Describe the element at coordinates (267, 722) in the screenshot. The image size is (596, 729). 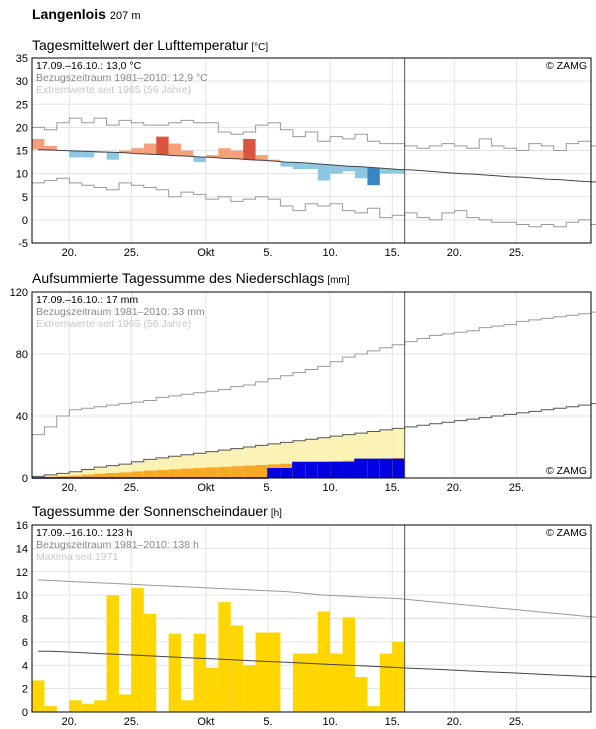
I see `sunshine-x-tick-label: 5.` at that location.